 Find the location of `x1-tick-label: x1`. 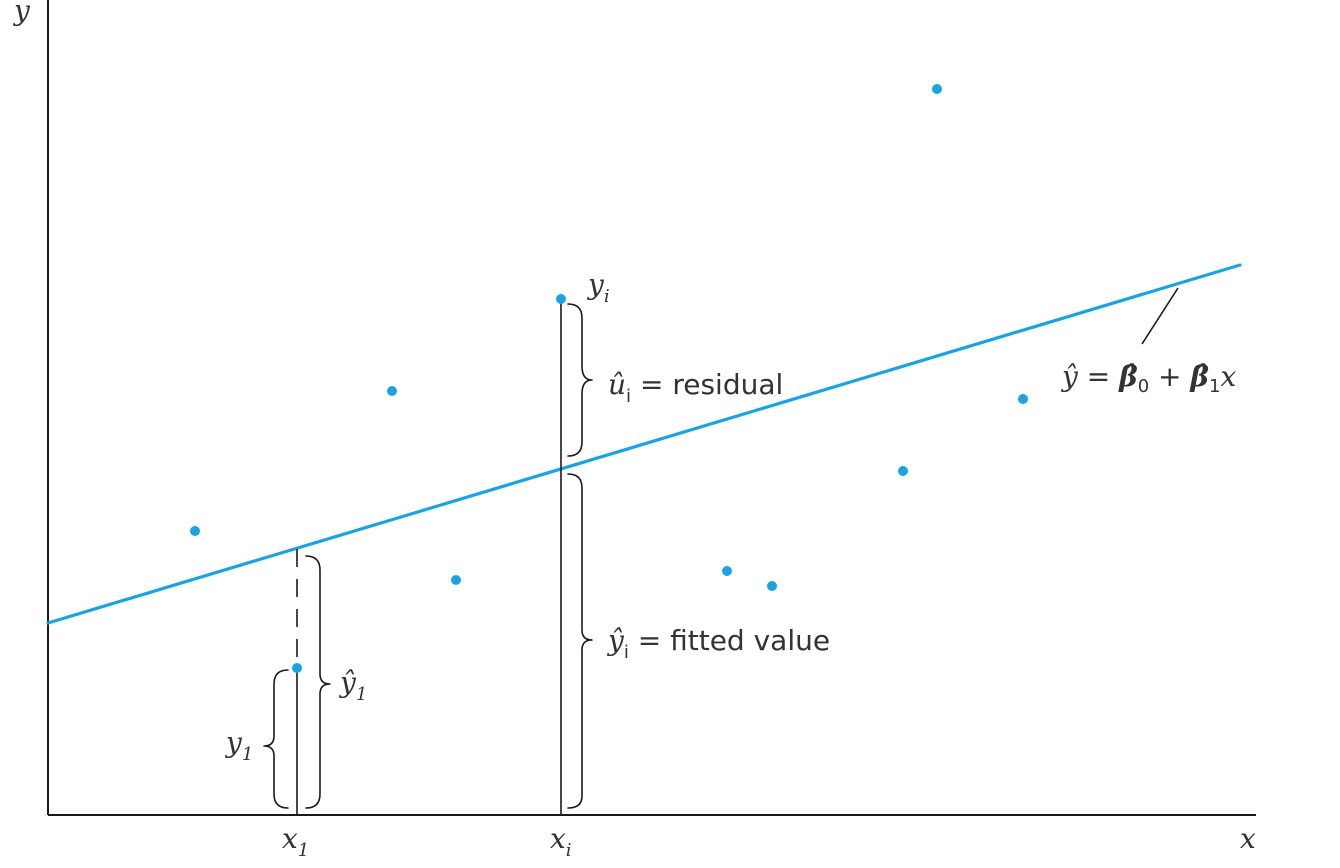

x1-tick-label: x1 is located at coordinates (295, 841).